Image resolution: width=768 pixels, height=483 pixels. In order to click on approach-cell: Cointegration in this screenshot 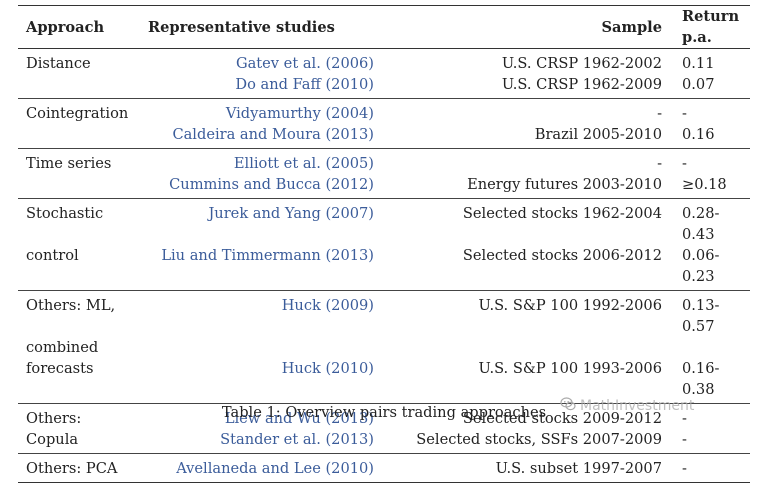, I will do `click(77, 113)`.